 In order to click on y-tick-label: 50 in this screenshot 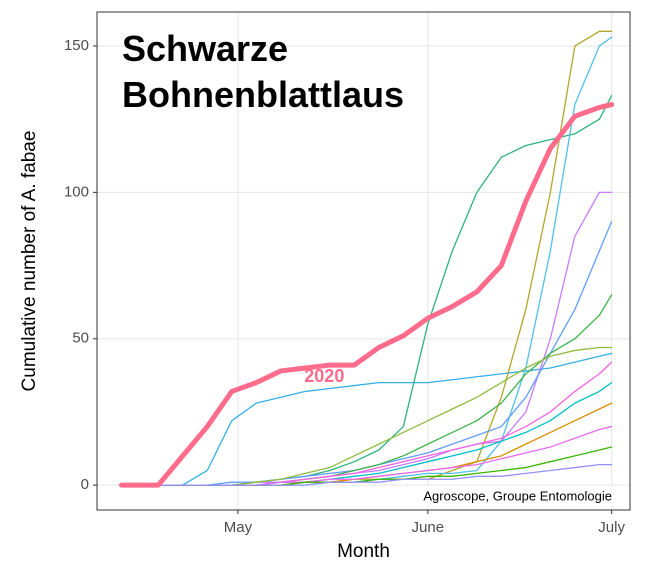, I will do `click(80, 338)`.